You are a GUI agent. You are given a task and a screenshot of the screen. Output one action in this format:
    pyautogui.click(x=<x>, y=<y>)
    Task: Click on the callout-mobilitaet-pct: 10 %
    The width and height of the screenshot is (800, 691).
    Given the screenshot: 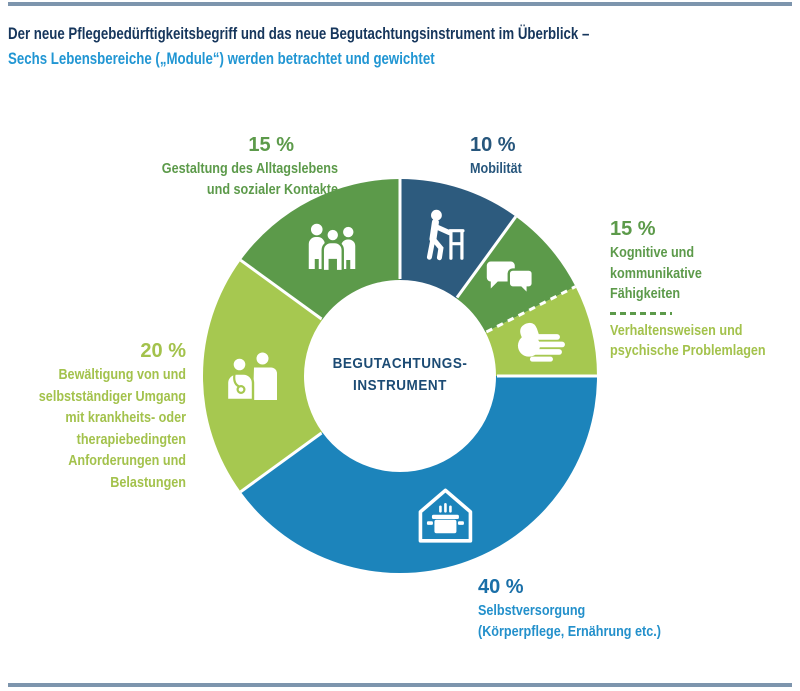 What is the action you would take?
    pyautogui.click(x=493, y=145)
    